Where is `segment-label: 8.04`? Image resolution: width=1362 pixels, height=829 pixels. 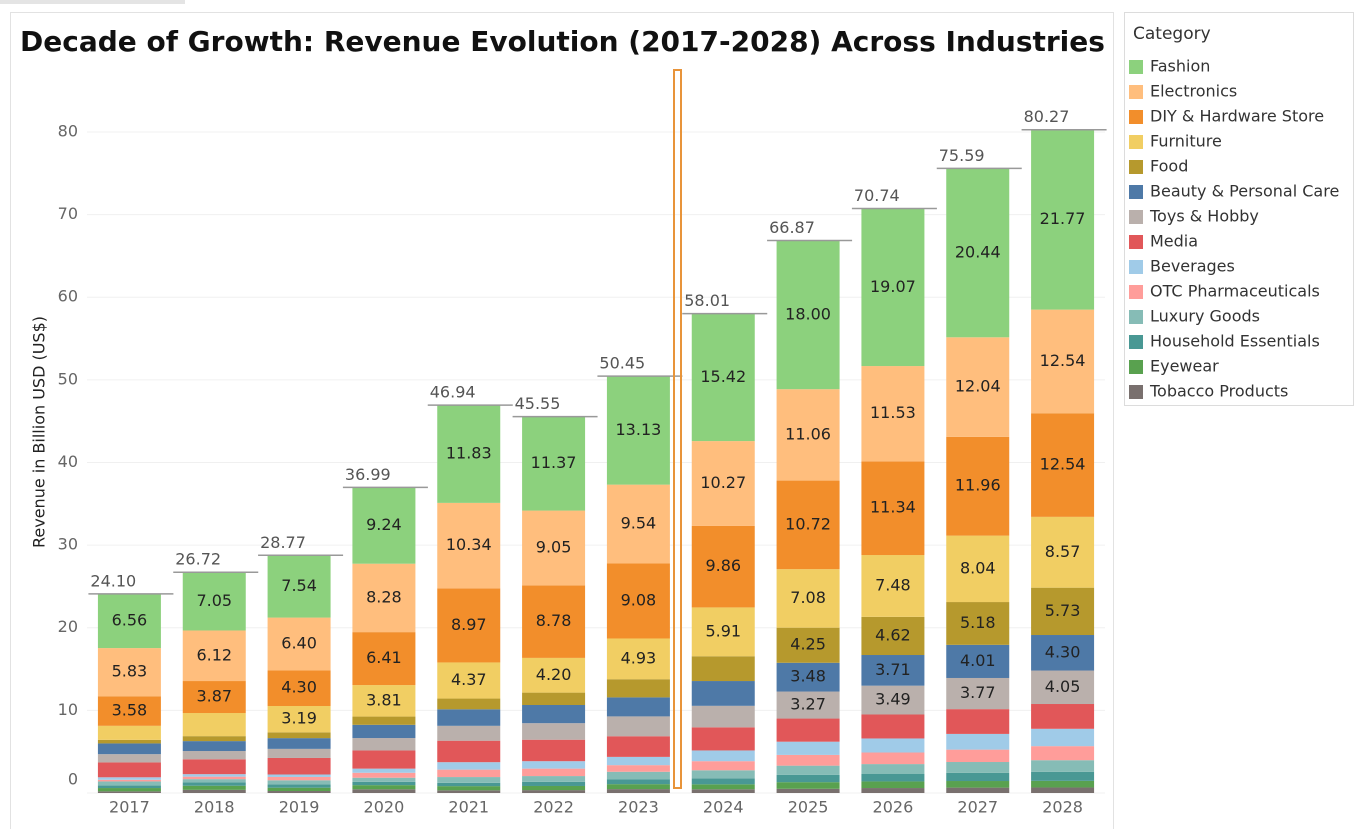 segment-label: 8.04 is located at coordinates (978, 567).